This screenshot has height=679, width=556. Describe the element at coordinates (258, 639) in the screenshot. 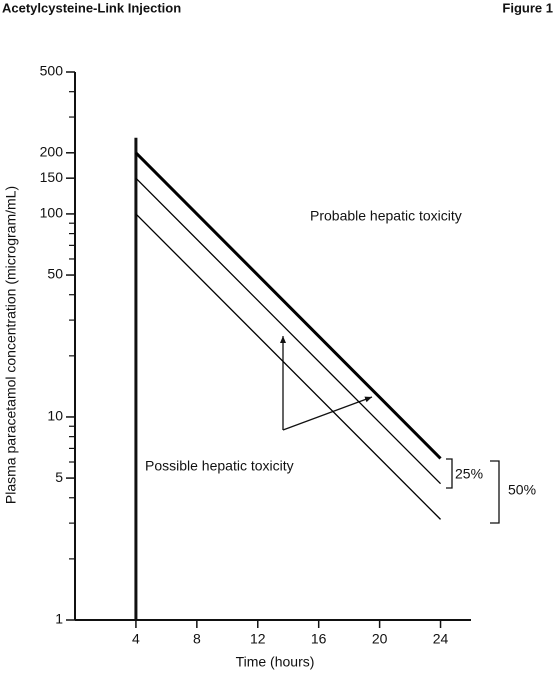

I see `x-tick-label: 12` at that location.